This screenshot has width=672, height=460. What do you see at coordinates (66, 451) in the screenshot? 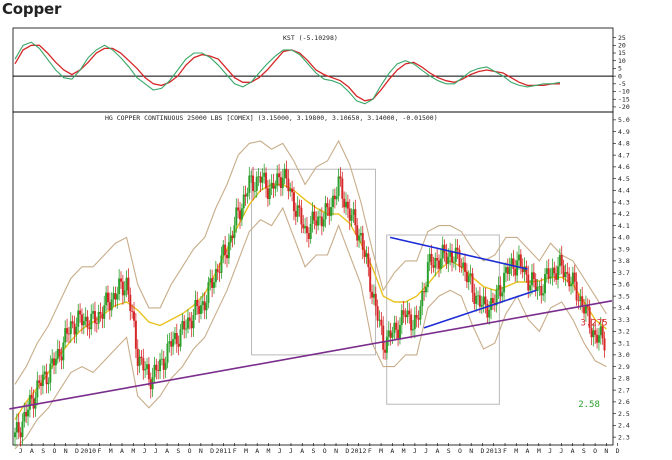
I see `price-x-tick-label: N` at bounding box center [66, 451].